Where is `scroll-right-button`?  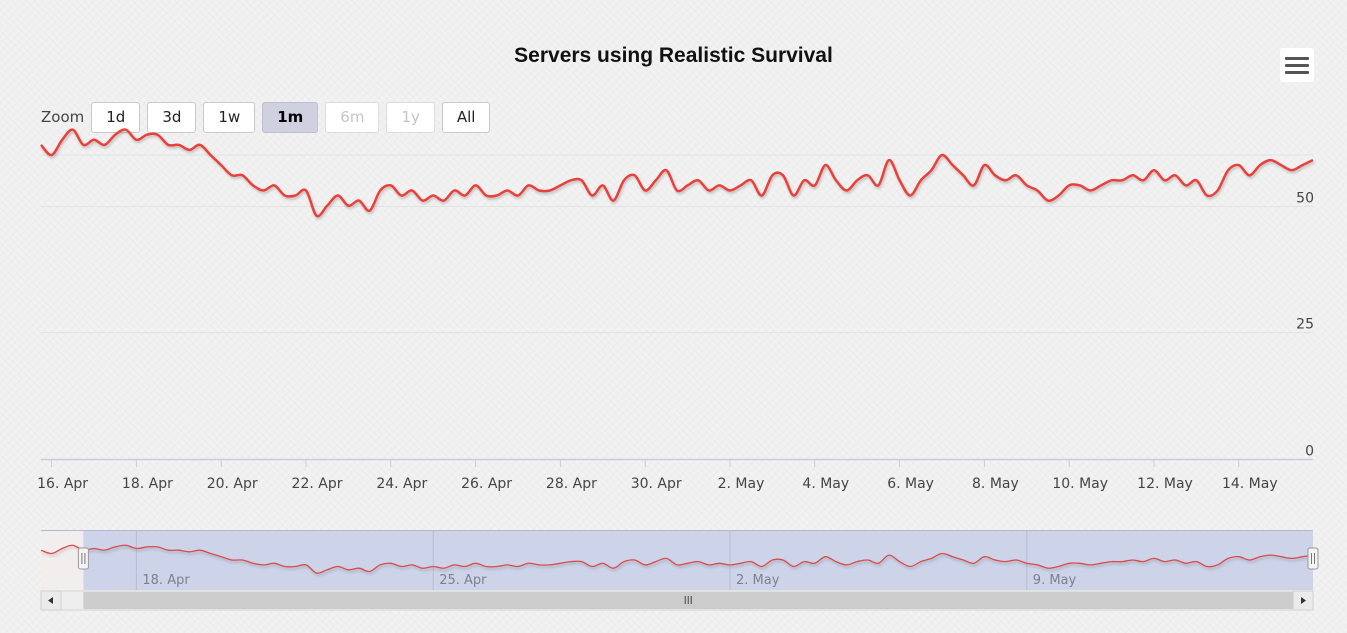
scroll-right-button is located at coordinates (1303, 600).